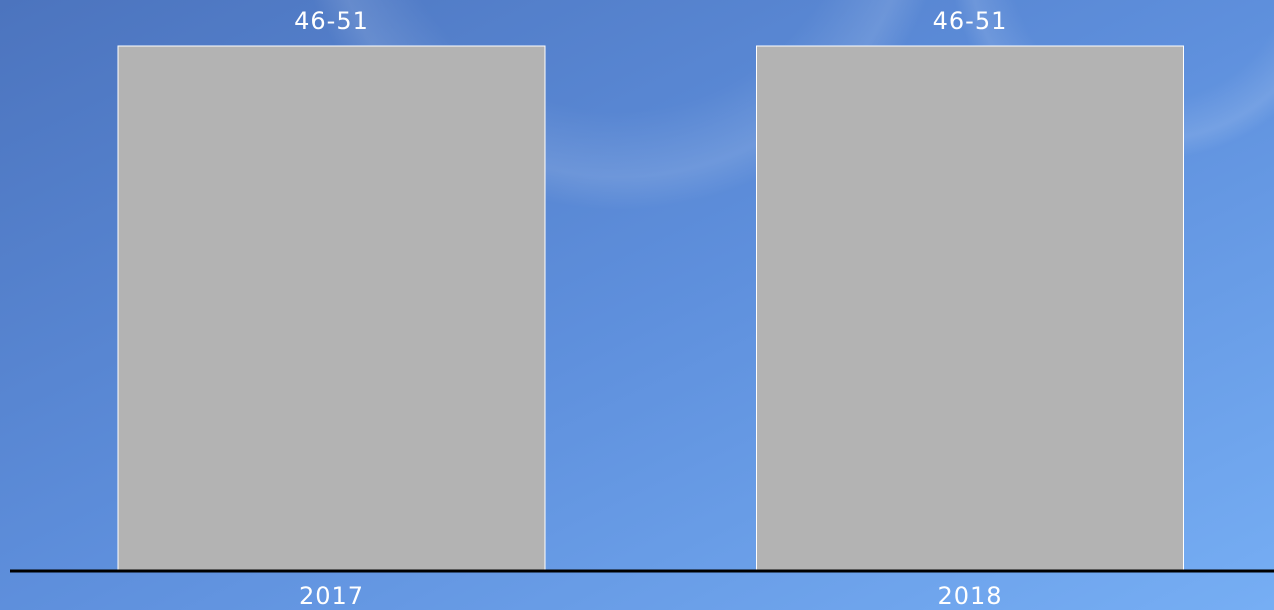 The image size is (1274, 610). What do you see at coordinates (969, 596) in the screenshot?
I see `x-tick-label: 2018` at bounding box center [969, 596].